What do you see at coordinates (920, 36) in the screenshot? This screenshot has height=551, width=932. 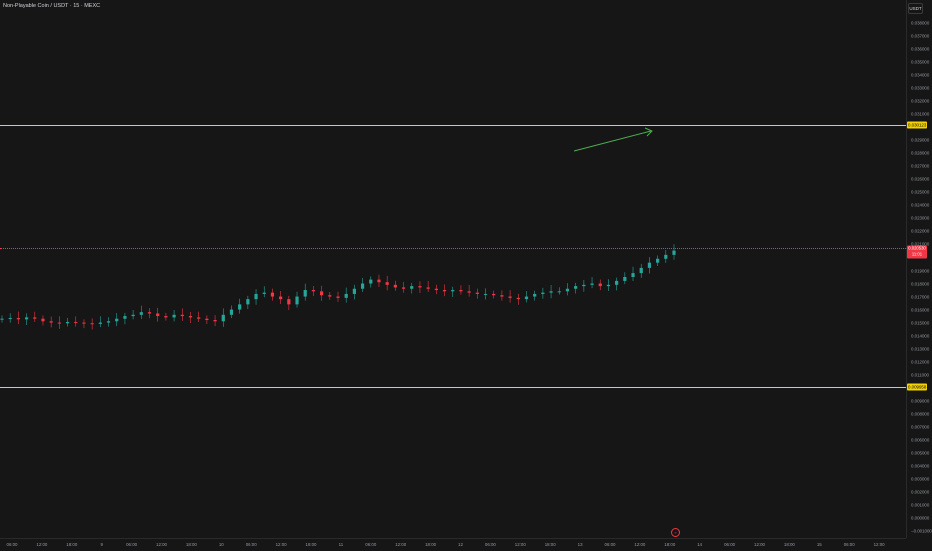 I see `price-tick-label: 0.037000` at bounding box center [920, 36].